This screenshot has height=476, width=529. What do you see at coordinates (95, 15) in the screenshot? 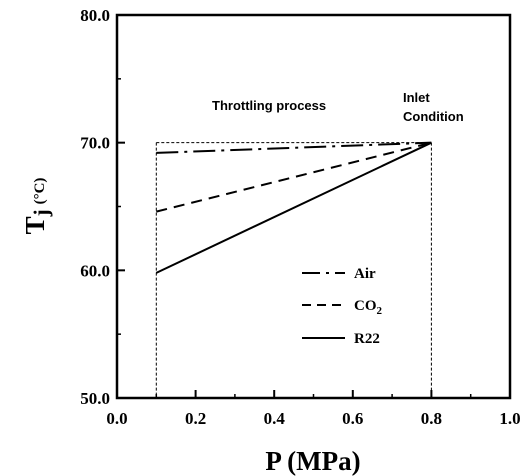
I see `y-tick-label: 80.0` at bounding box center [95, 15].